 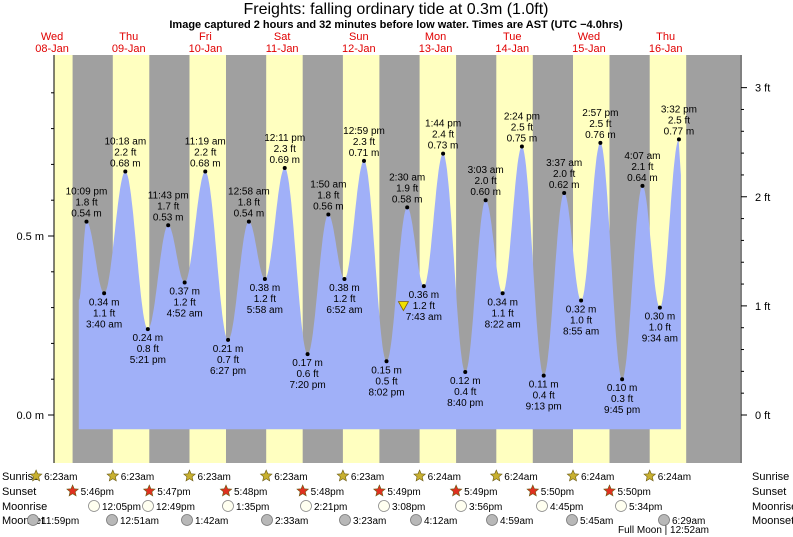 I want to click on high-m-label: 0.71 m, so click(x=364, y=153).